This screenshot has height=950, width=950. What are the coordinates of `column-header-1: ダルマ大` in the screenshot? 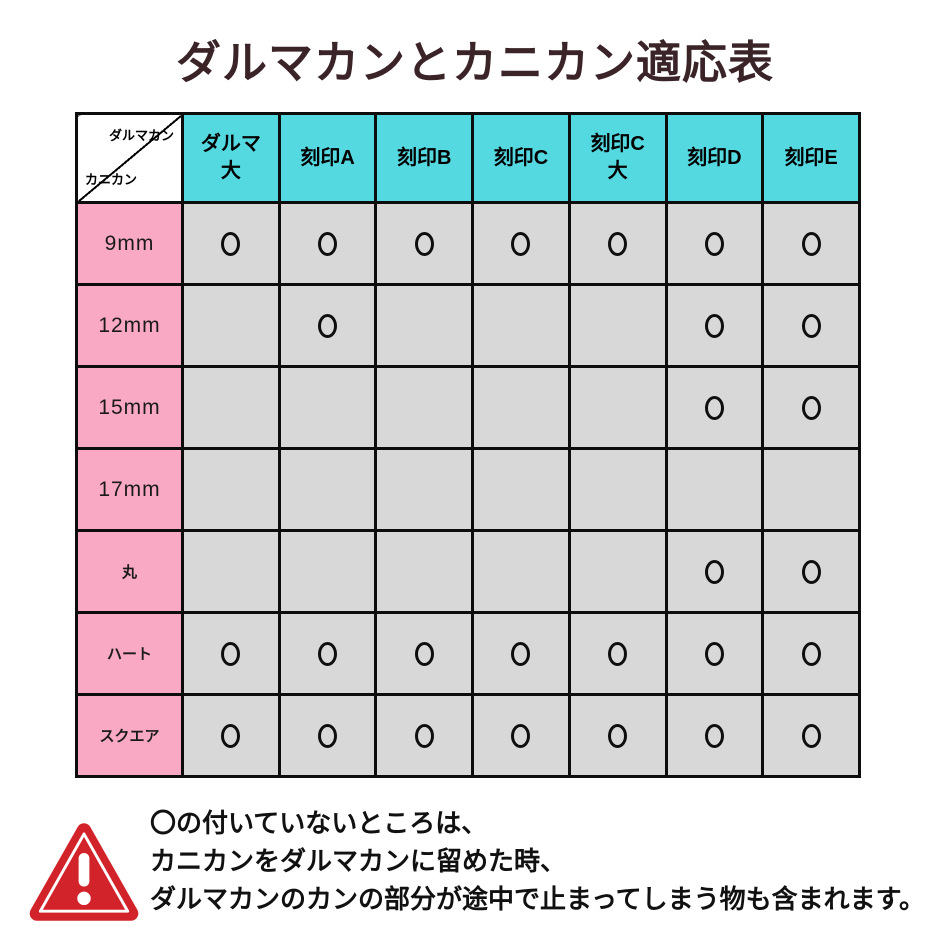 It's located at (231, 158).